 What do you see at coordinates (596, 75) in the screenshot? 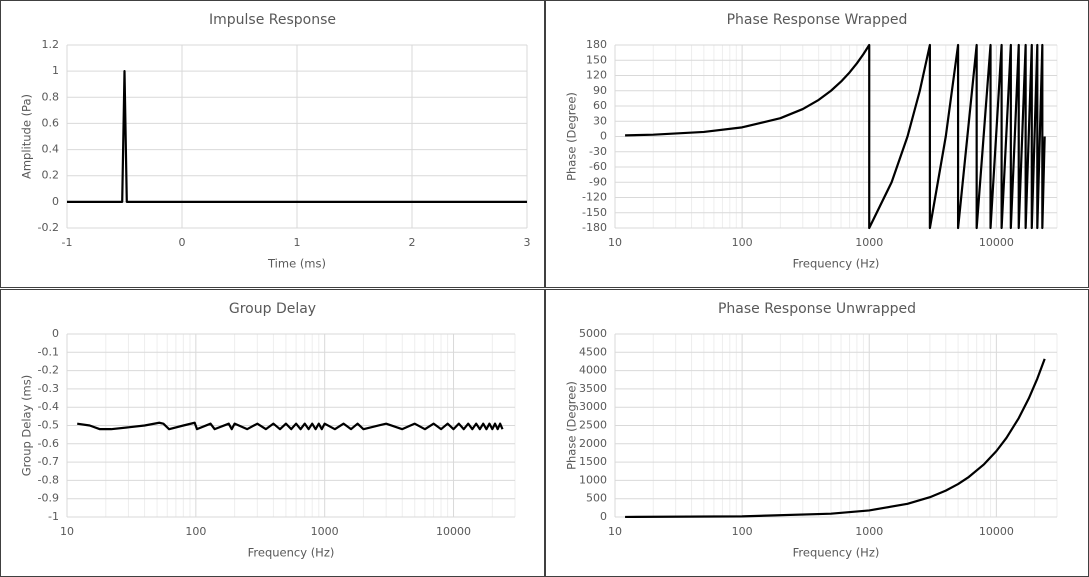
I see `y-tick-label: 120` at bounding box center [596, 75].